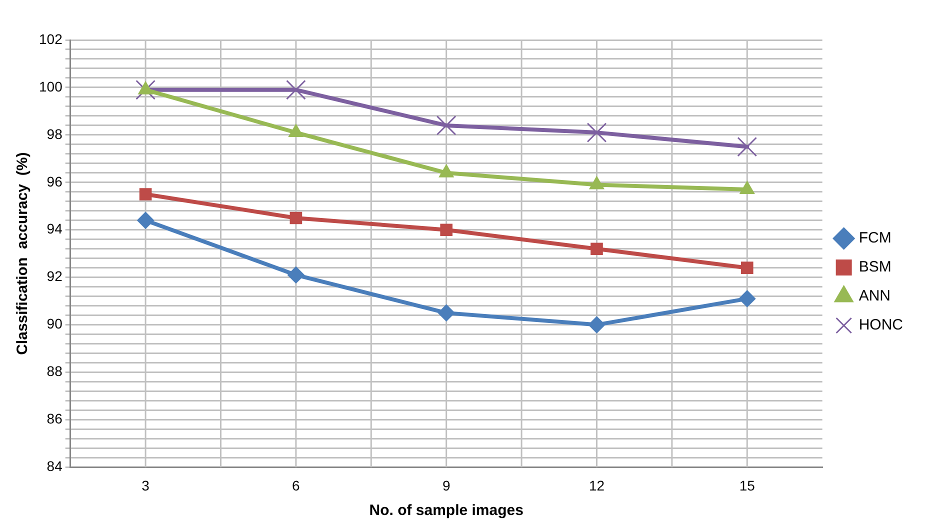 The image size is (933, 529). Describe the element at coordinates (54, 418) in the screenshot. I see `y-tick-label: 86` at that location.